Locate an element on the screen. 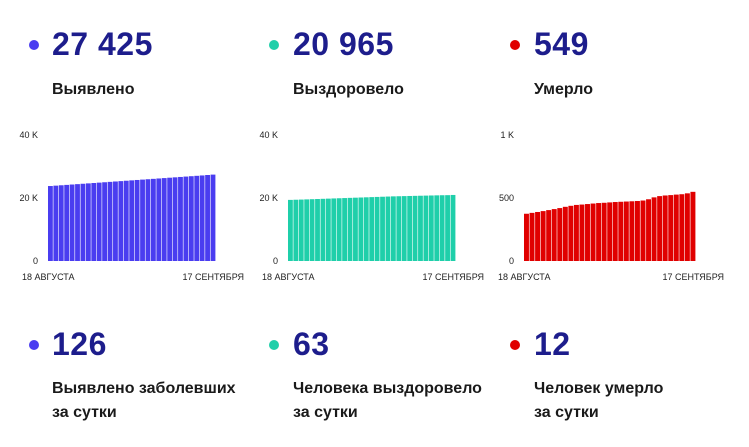 This screenshot has width=749, height=447. deaths-total: 549 is located at coordinates (561, 44).